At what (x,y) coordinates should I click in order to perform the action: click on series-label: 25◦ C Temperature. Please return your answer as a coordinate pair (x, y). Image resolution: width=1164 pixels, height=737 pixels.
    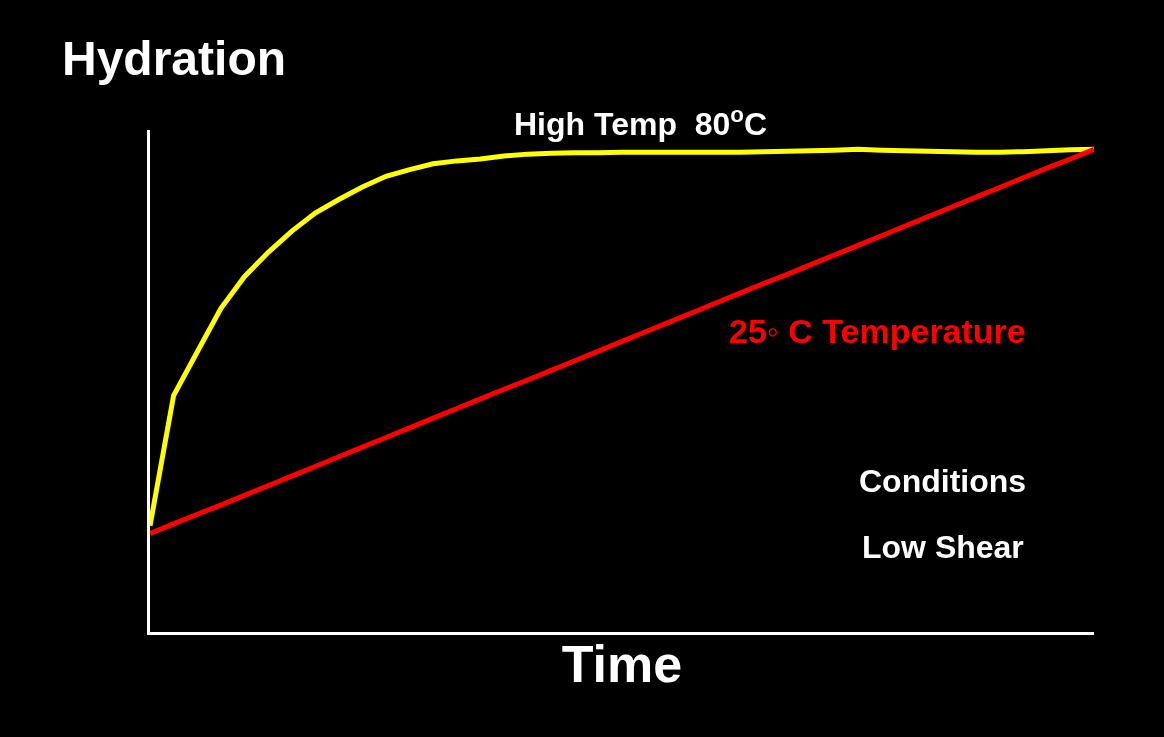
    Looking at the image, I should click on (877, 331).